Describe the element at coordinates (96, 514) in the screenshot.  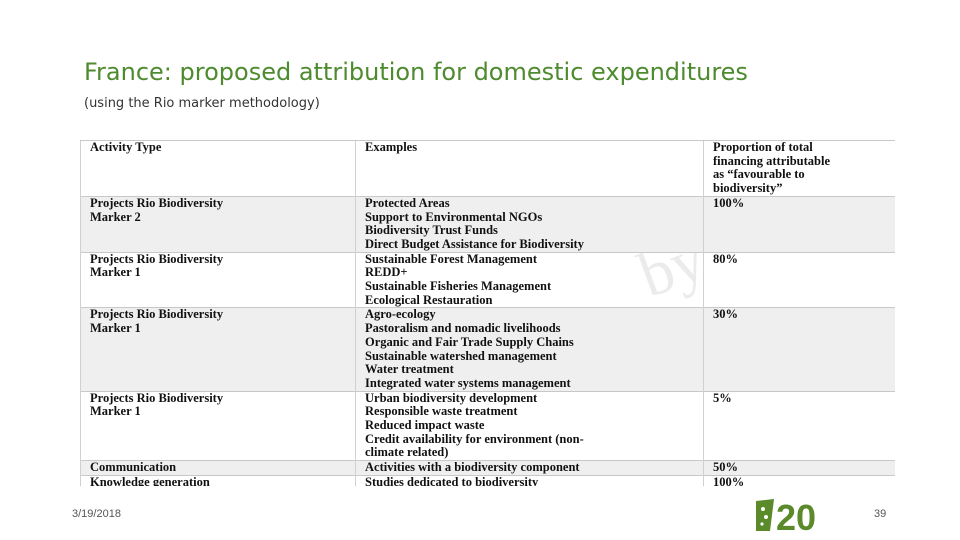
I see `slide-date: 3/19/2018` at that location.